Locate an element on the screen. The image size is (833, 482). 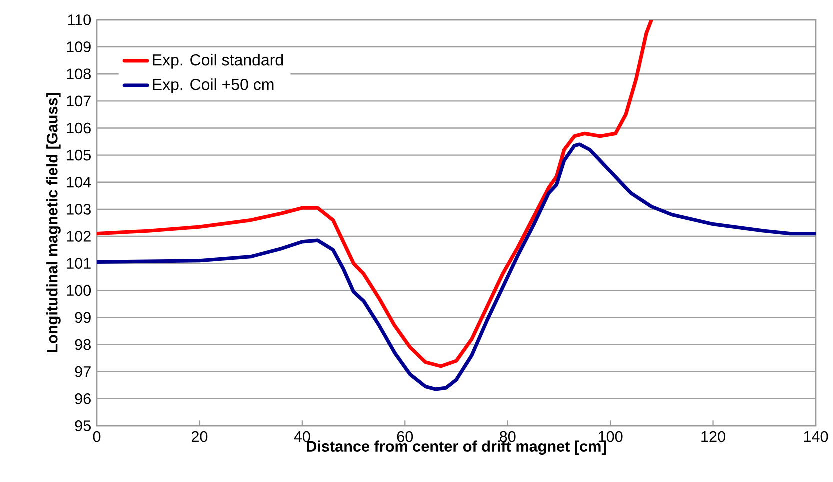
y-tick-label: 101 is located at coordinates (79, 264).